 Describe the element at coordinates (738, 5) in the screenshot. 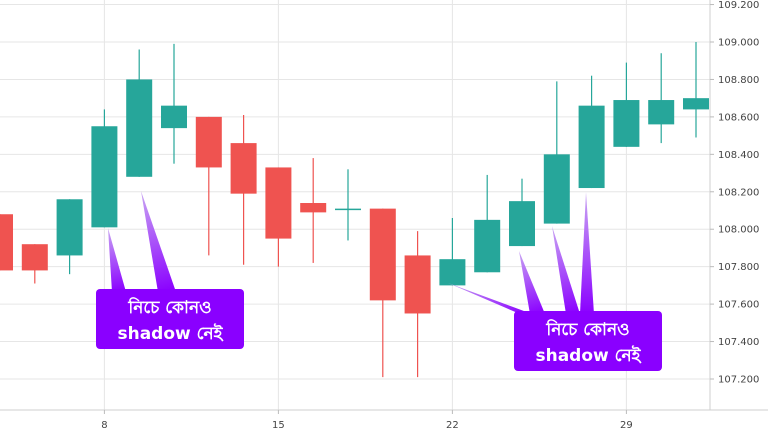

I see `y-tick-label: 109.200` at that location.